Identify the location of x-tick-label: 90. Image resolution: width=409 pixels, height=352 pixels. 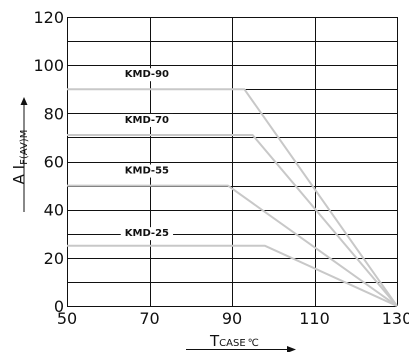
(232, 318).